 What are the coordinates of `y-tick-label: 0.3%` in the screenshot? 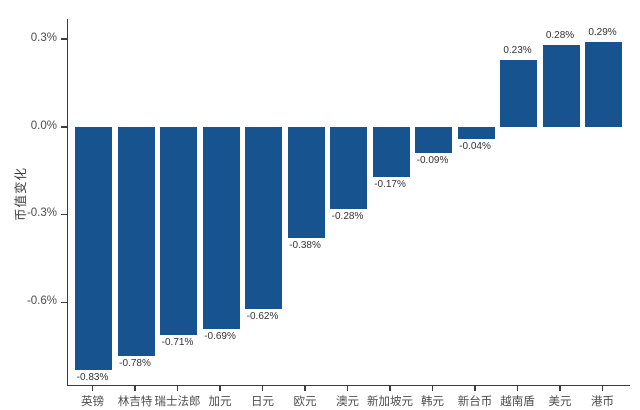 It's located at (43, 37).